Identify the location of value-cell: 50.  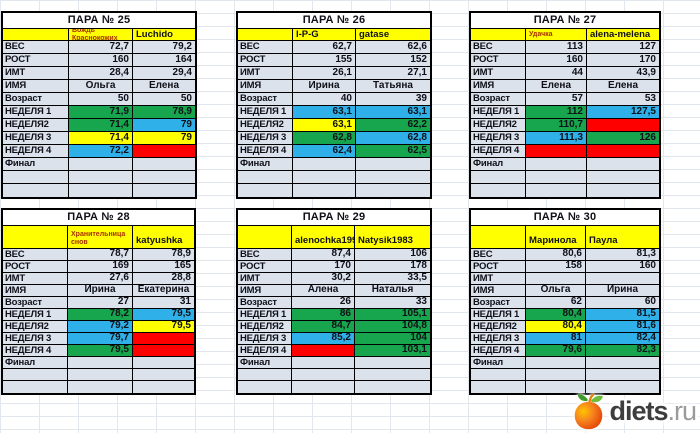
(186, 98).